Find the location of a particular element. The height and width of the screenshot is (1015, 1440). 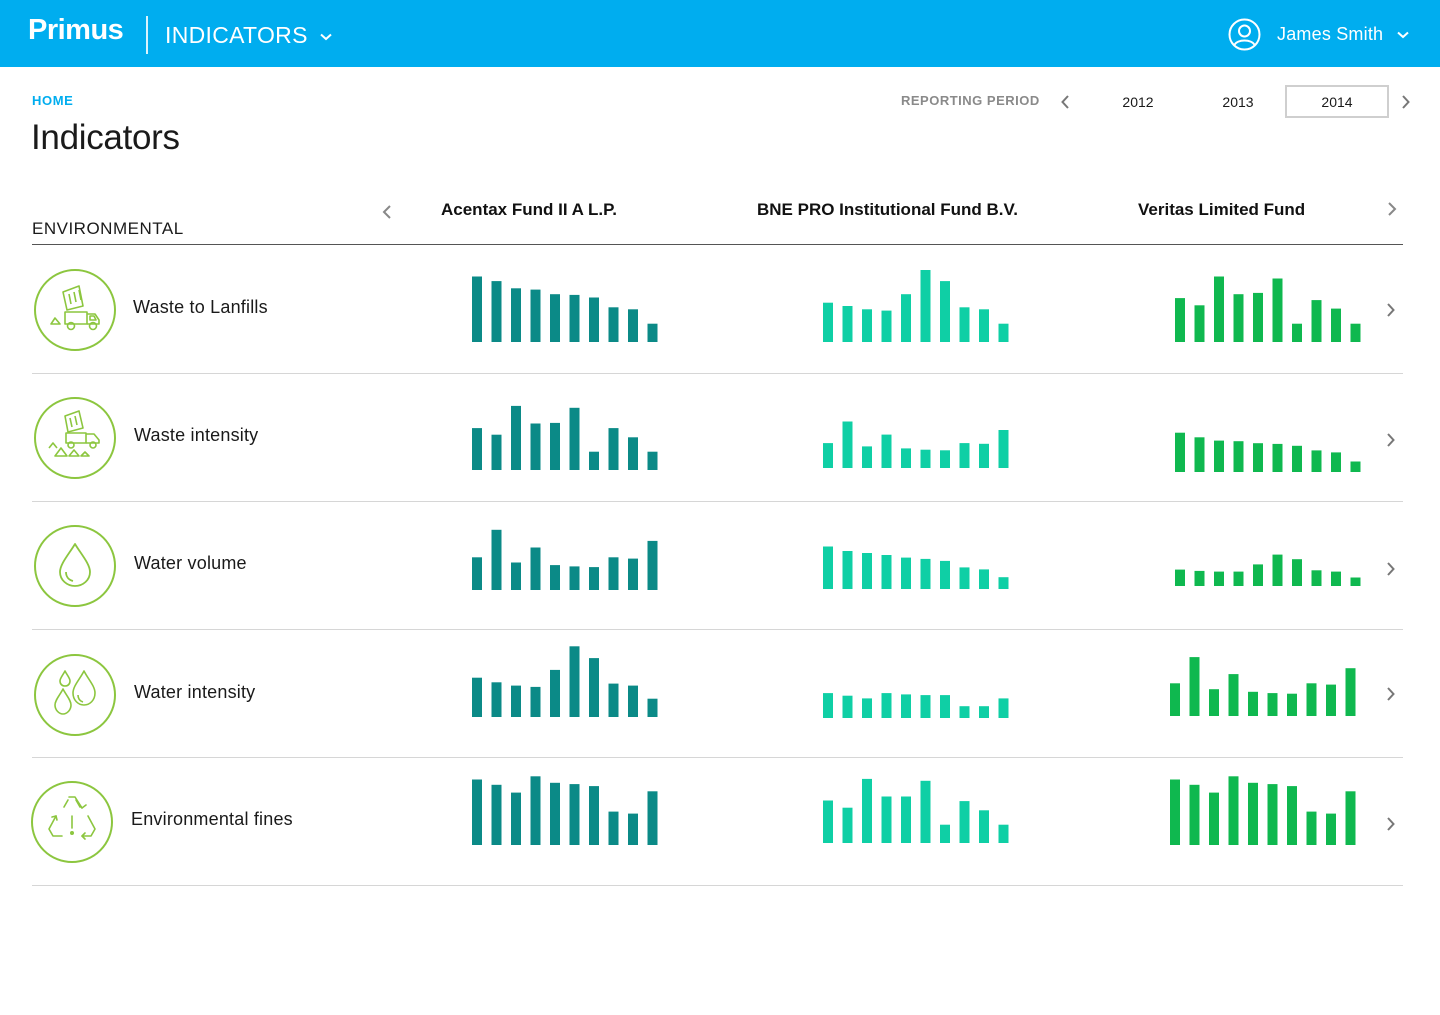

indicator-label: Waste to Lanfills is located at coordinates (200, 307).